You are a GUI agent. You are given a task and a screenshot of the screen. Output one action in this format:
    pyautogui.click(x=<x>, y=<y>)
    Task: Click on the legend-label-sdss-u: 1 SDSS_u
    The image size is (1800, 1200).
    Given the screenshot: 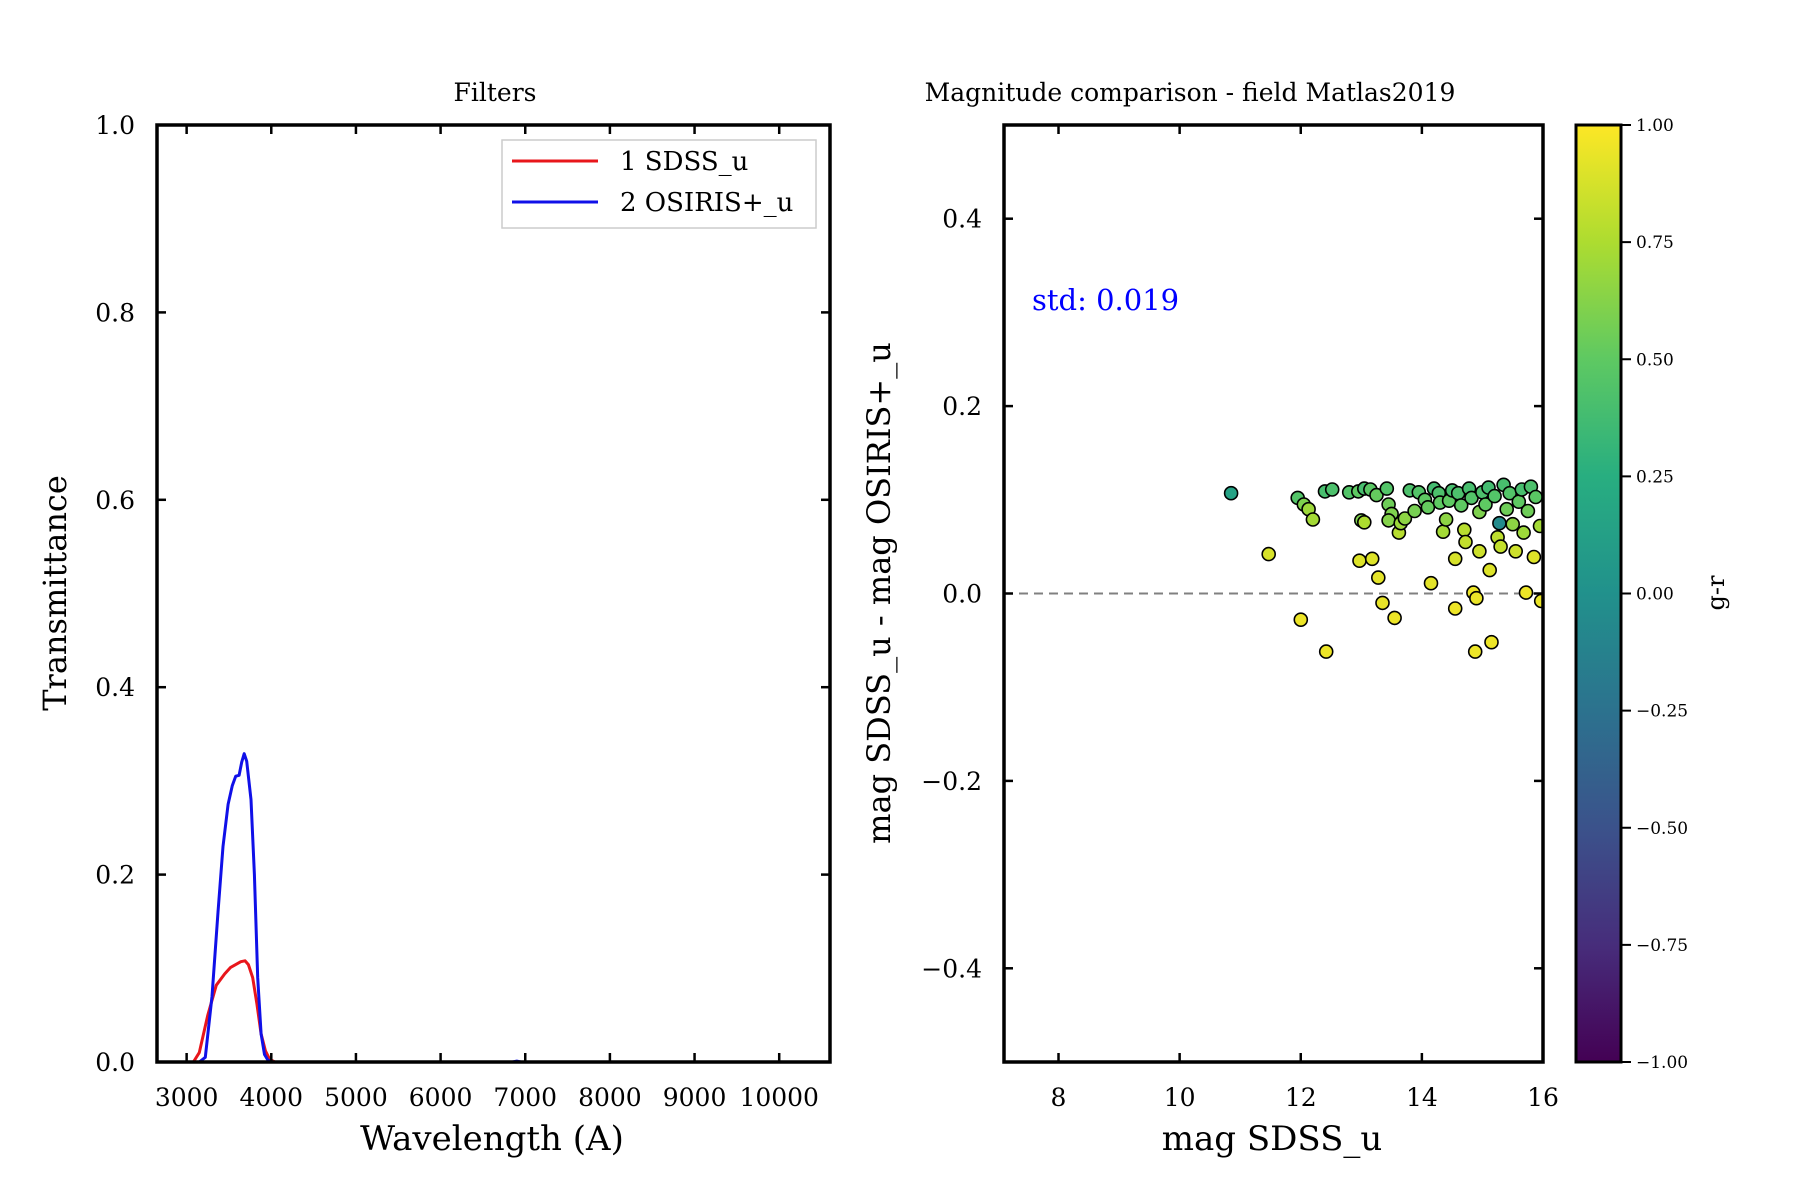 What is the action you would take?
    pyautogui.click(x=684, y=162)
    